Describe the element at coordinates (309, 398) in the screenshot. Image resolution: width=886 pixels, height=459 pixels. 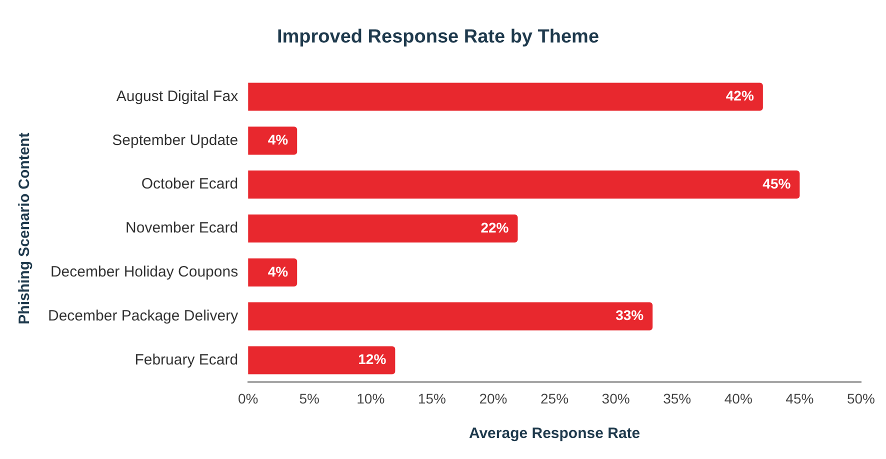
I see `x-tick-label: 5%` at that location.